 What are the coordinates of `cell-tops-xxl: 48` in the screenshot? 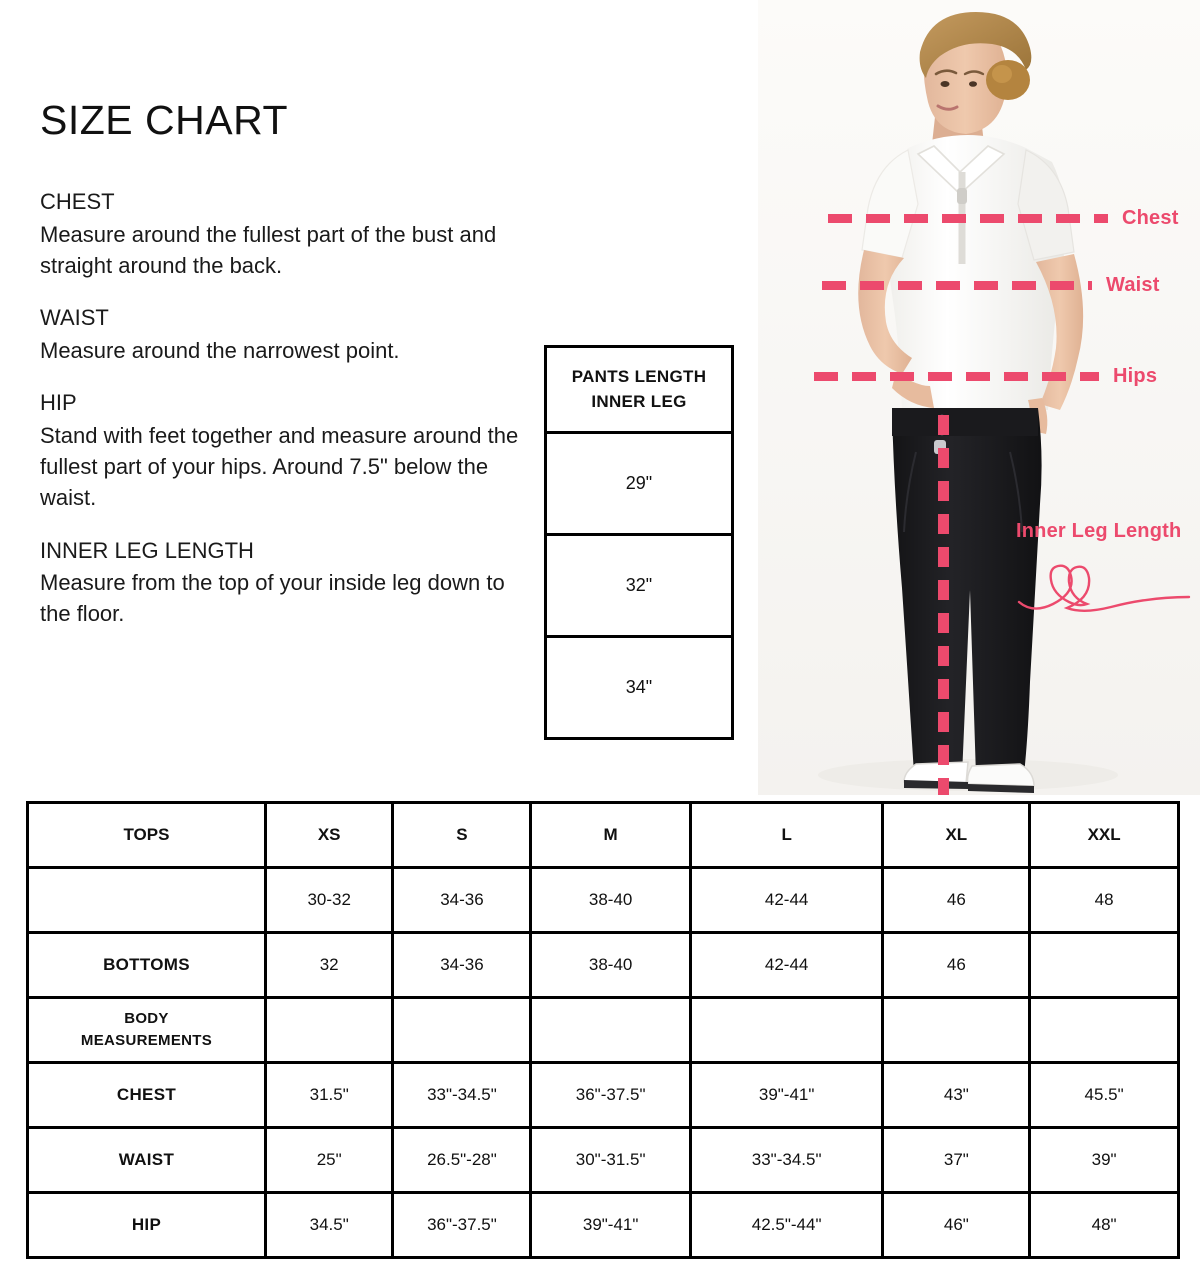 It's located at (1104, 900).